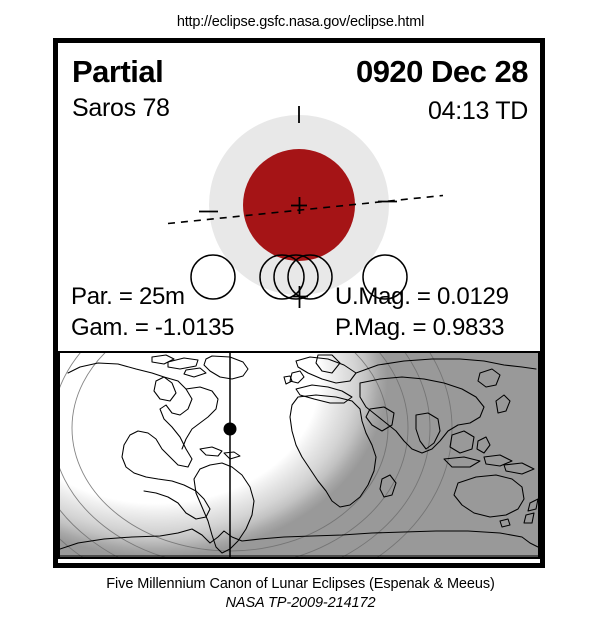  Describe the element at coordinates (489, 496) in the screenshot. I see `coast-australia` at that location.